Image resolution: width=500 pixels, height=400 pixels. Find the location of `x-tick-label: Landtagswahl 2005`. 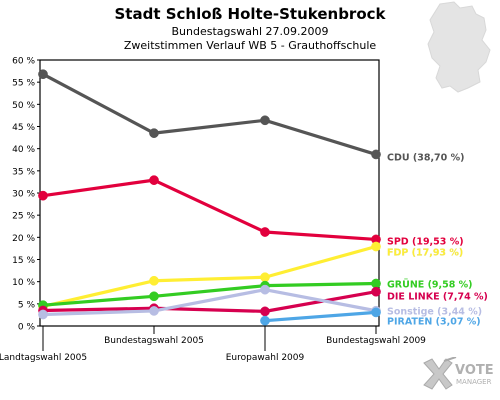

x-tick-label: Landtagswahl 2005 is located at coordinates (43, 358).